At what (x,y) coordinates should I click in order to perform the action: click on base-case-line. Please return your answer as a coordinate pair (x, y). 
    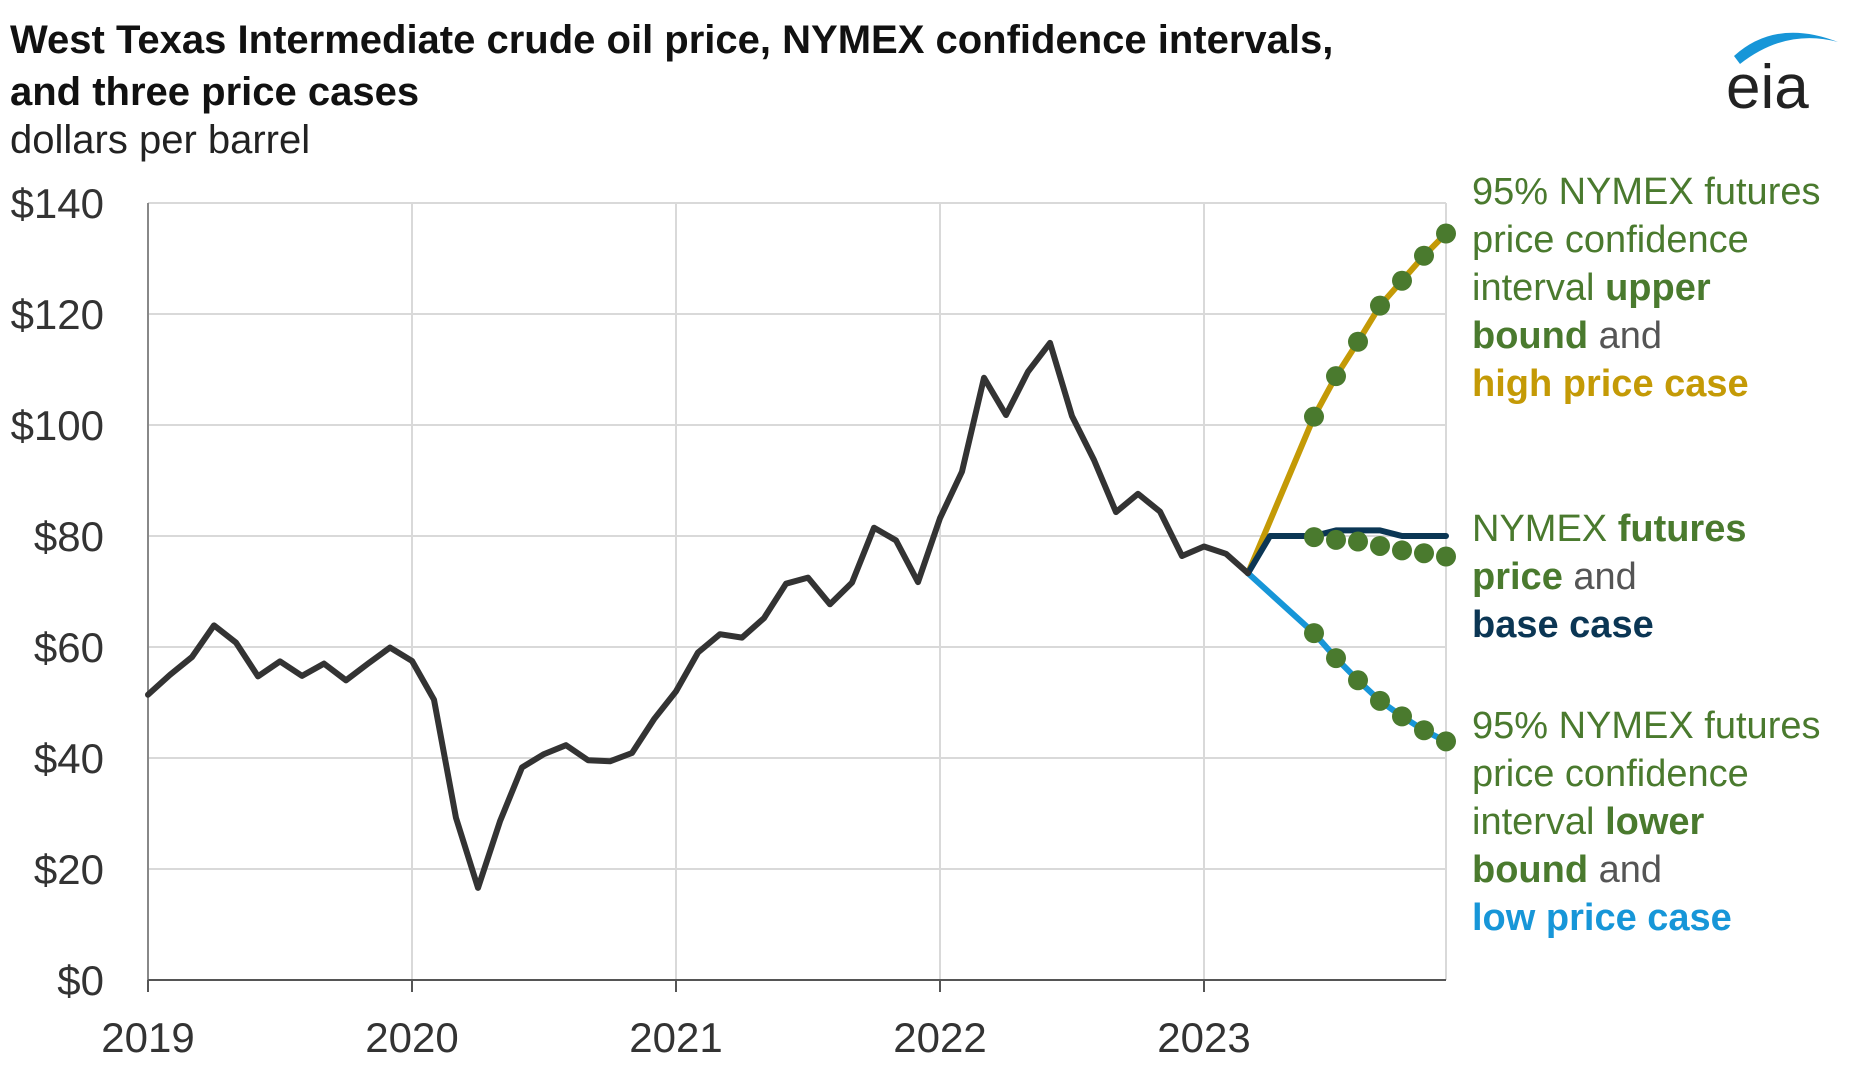
    Looking at the image, I should click on (1347, 552).